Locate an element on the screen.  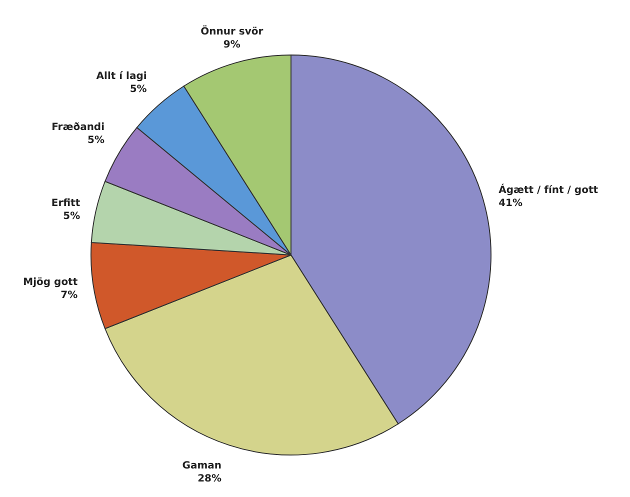
slice-label: Allt í lagi is located at coordinates (121, 76).